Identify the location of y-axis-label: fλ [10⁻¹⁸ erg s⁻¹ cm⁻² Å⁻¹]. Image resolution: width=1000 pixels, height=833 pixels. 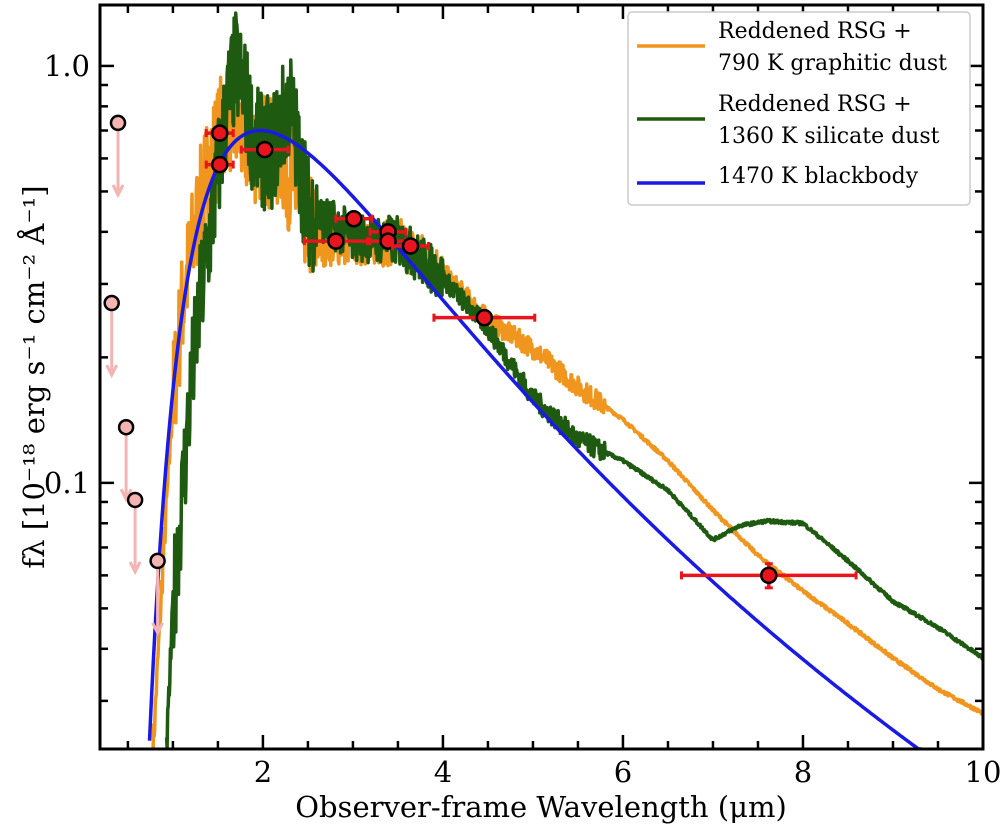
(33, 376).